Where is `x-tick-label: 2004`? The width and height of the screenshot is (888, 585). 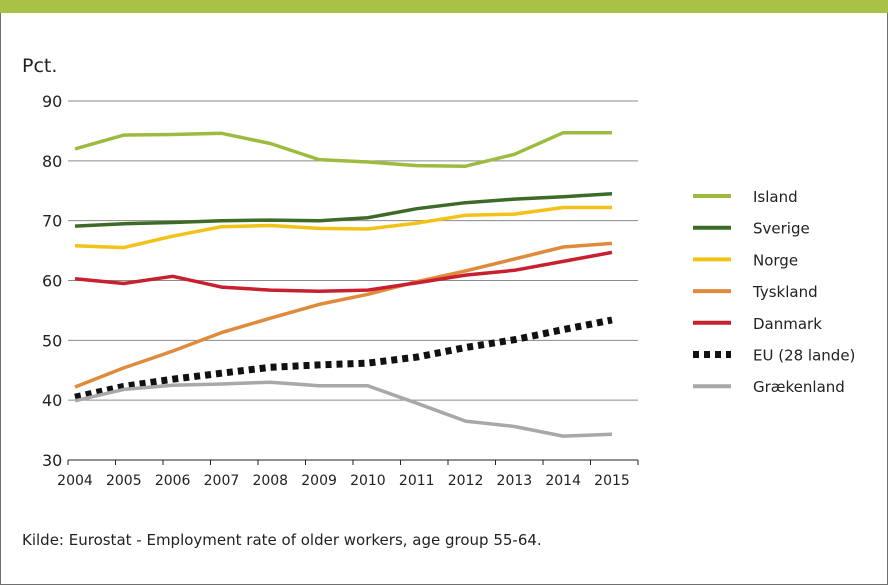 x-tick-label: 2004 is located at coordinates (75, 481).